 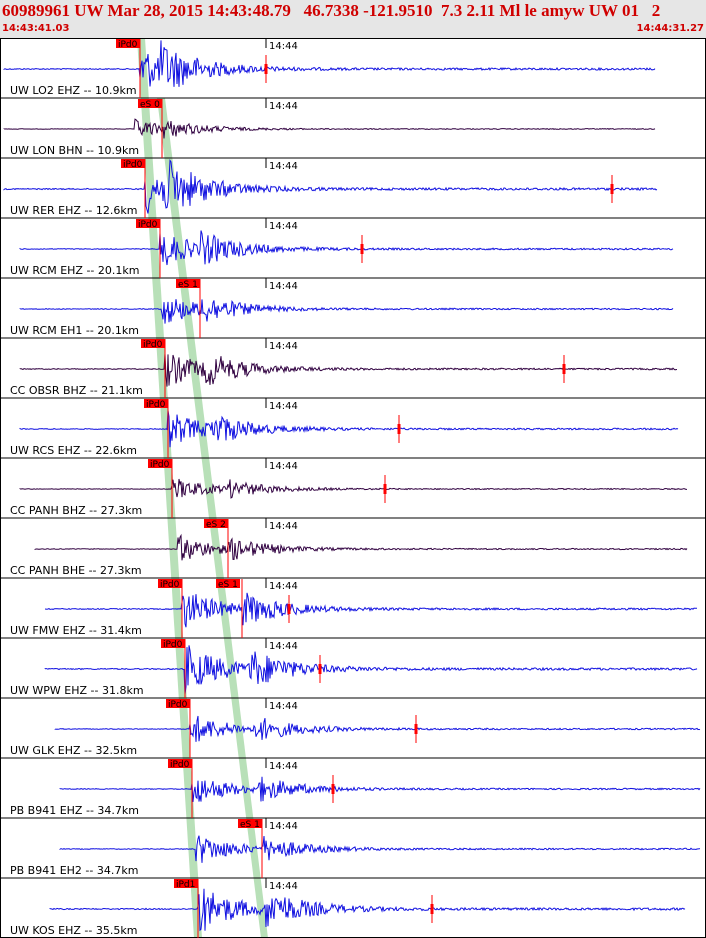 I want to click on trace-row: 14:44 iPd0 UW RCM EHZ -- 20.1km, so click(x=353, y=248).